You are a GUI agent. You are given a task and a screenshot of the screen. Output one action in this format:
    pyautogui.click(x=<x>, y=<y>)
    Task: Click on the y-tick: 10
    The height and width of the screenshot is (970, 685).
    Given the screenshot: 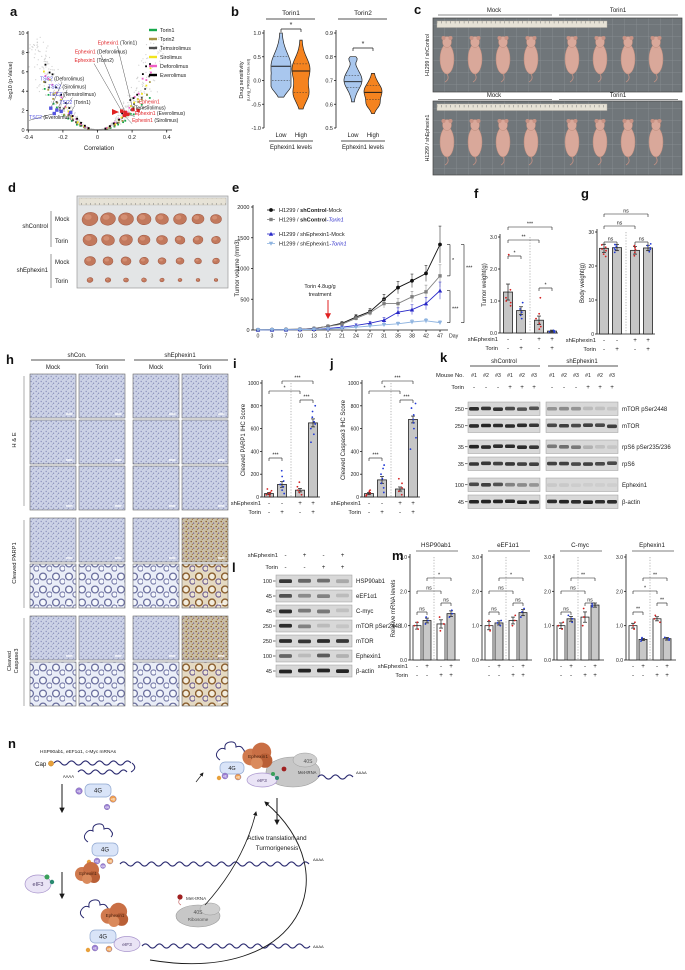 What is the action you would take?
    pyautogui.click(x=21, y=34)
    